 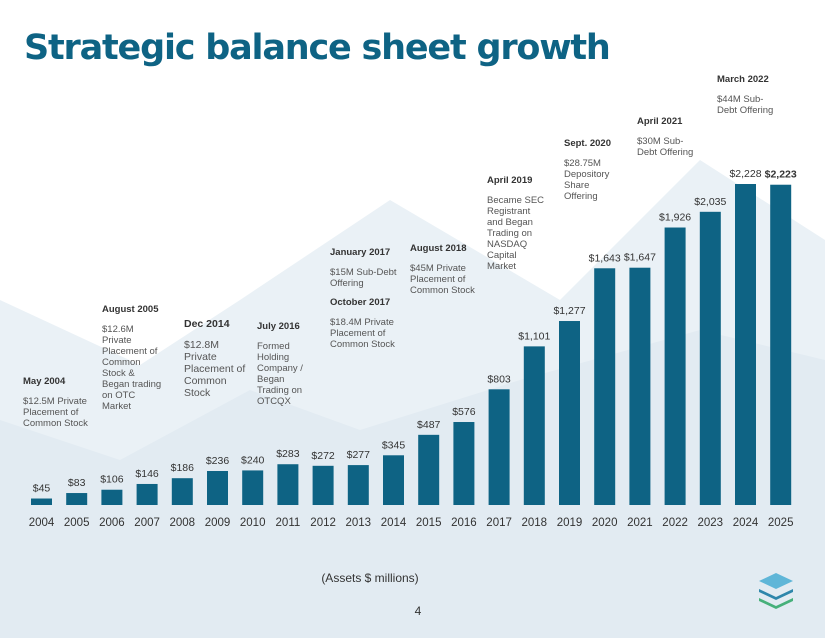 What do you see at coordinates (147, 523) in the screenshot?
I see `tick-label-2007: 2007` at bounding box center [147, 523].